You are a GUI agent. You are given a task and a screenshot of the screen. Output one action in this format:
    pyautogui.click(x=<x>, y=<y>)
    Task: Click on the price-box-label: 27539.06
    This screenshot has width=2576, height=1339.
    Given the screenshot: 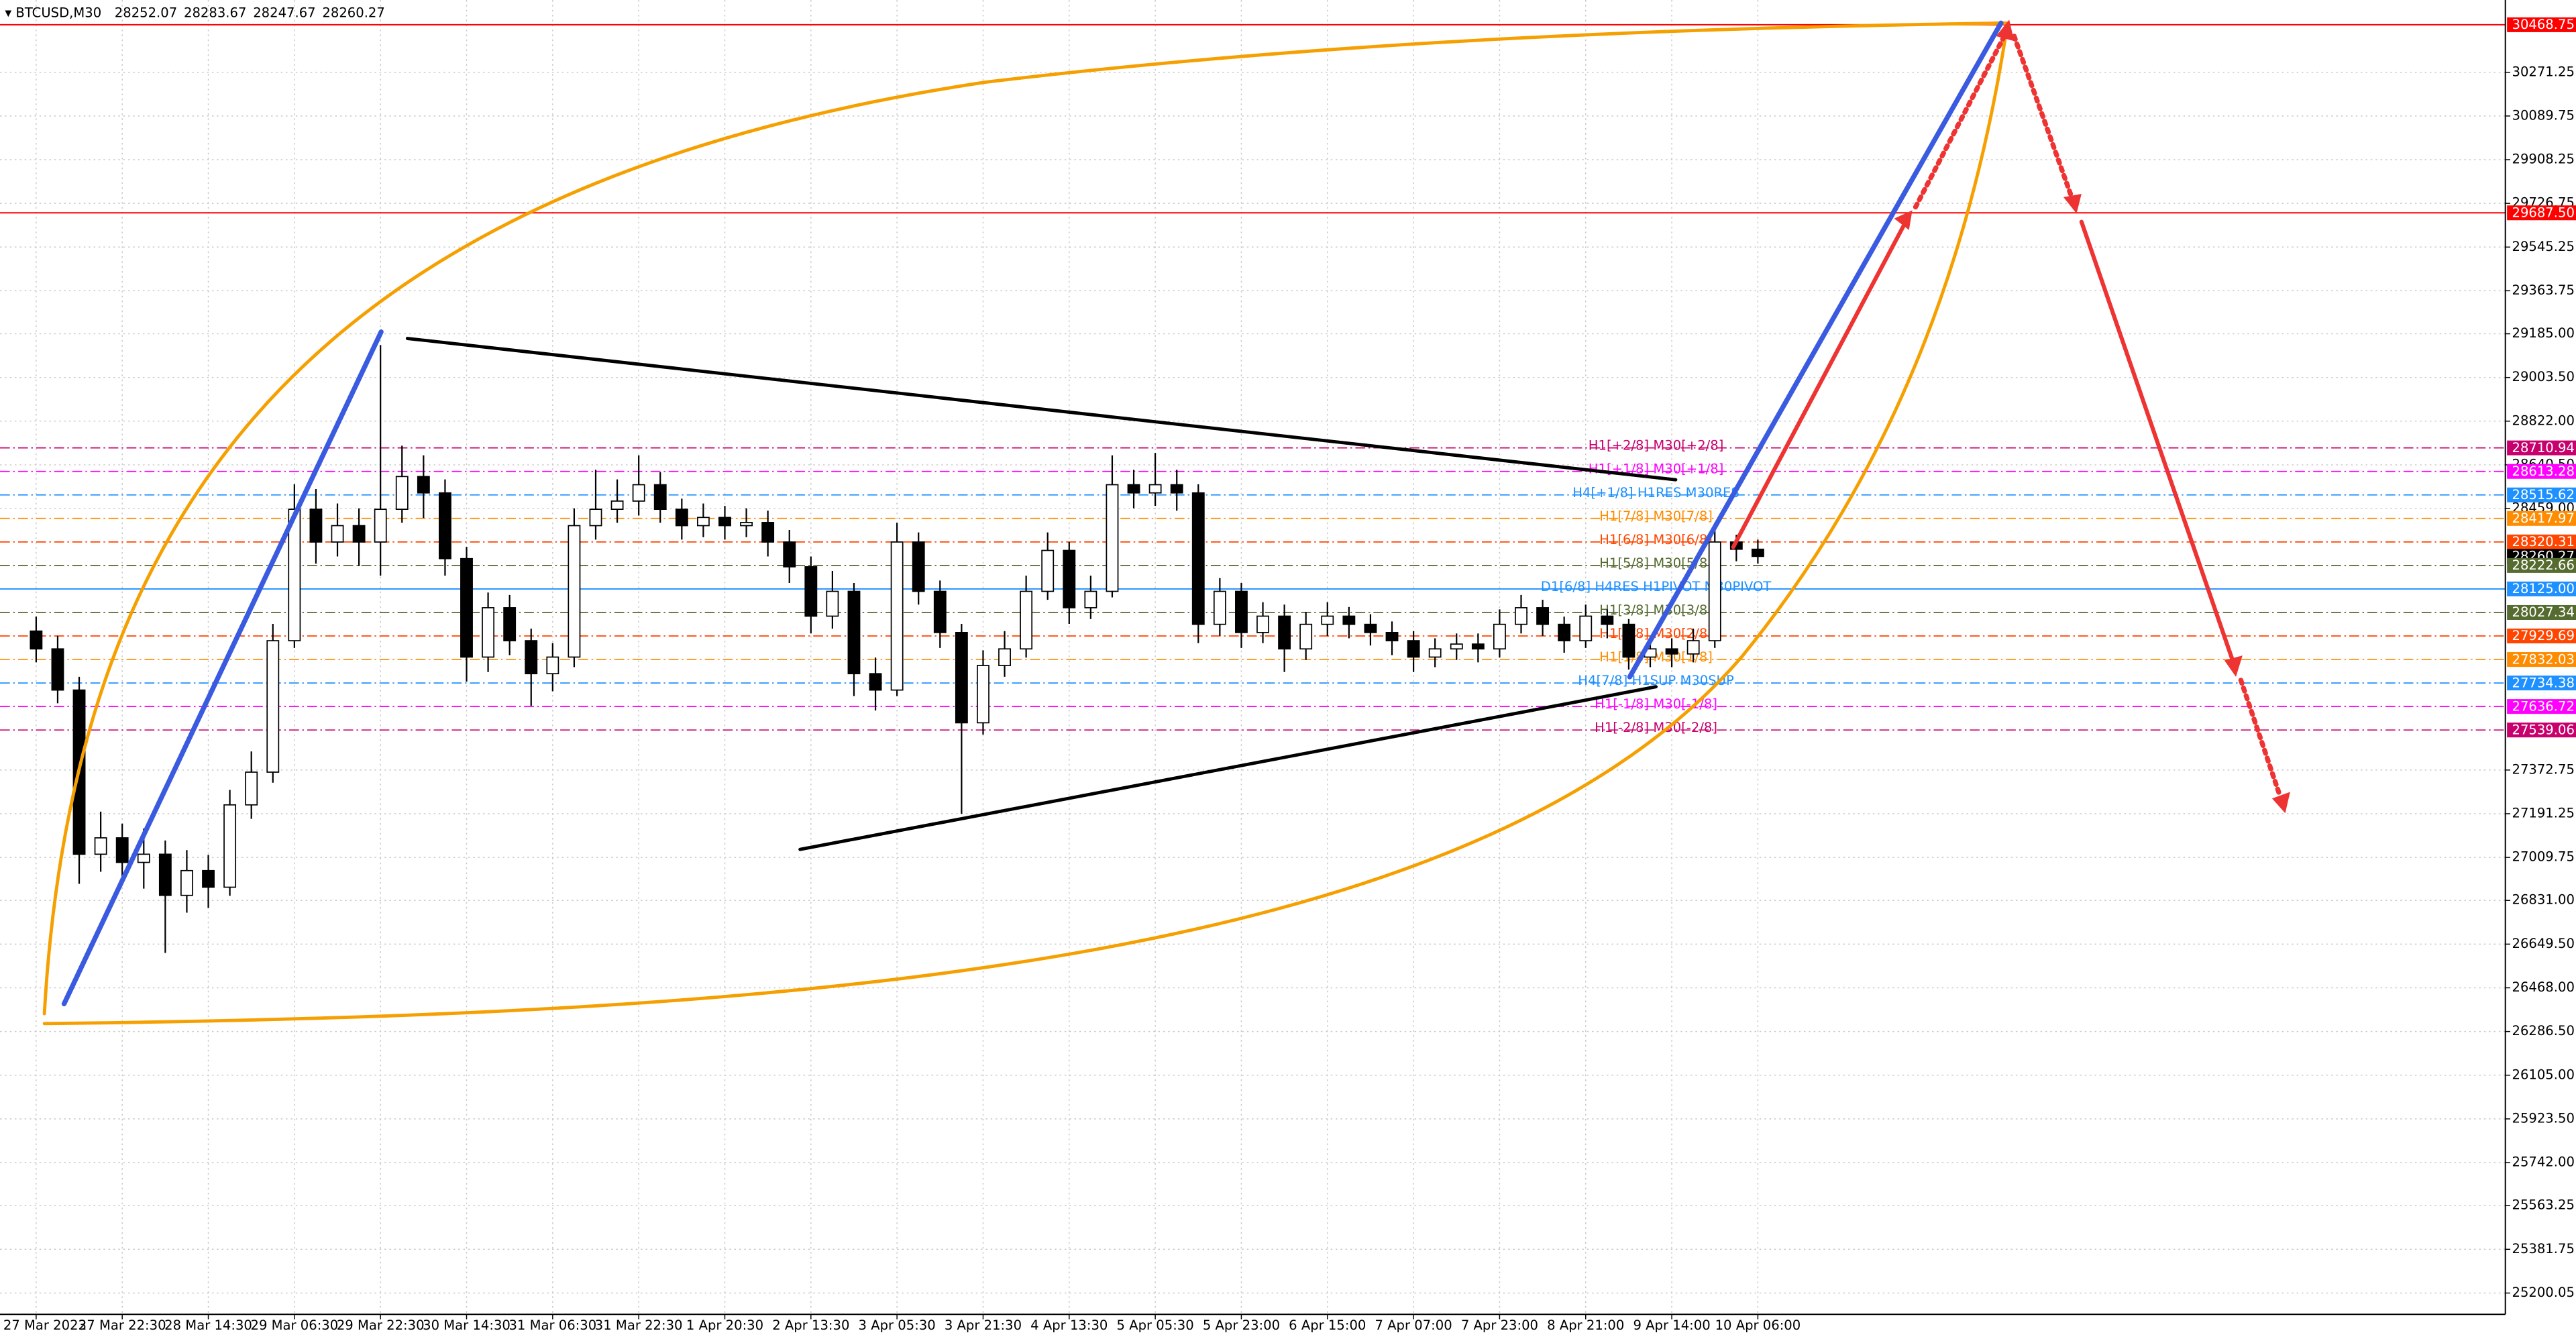 What is the action you would take?
    pyautogui.click(x=2543, y=729)
    